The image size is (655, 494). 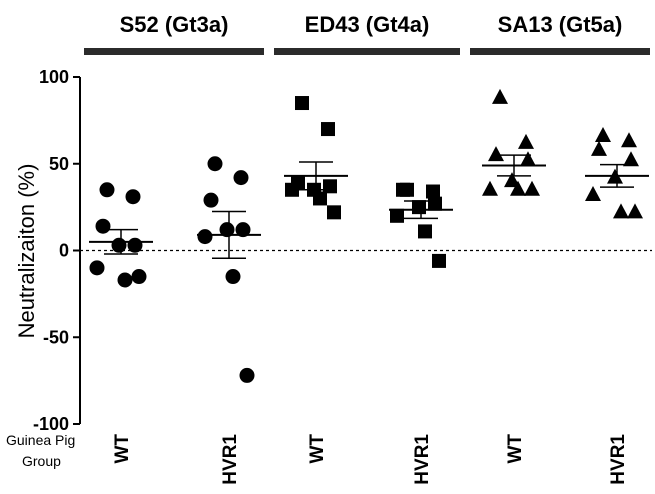 What do you see at coordinates (367, 24) in the screenshot?
I see `group-title-1: ED43 (Gt4a)` at bounding box center [367, 24].